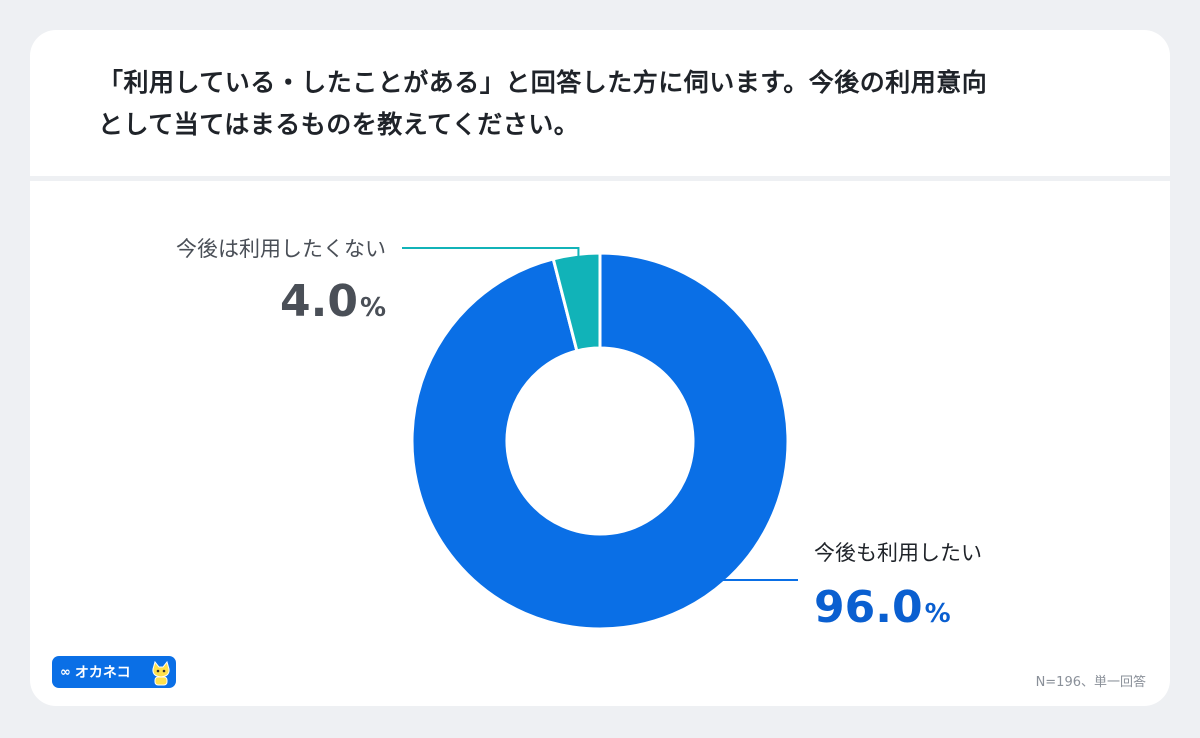 This screenshot has height=738, width=1200. What do you see at coordinates (491, 253) in the screenshot?
I see `leader-line-discontinue` at bounding box center [491, 253].